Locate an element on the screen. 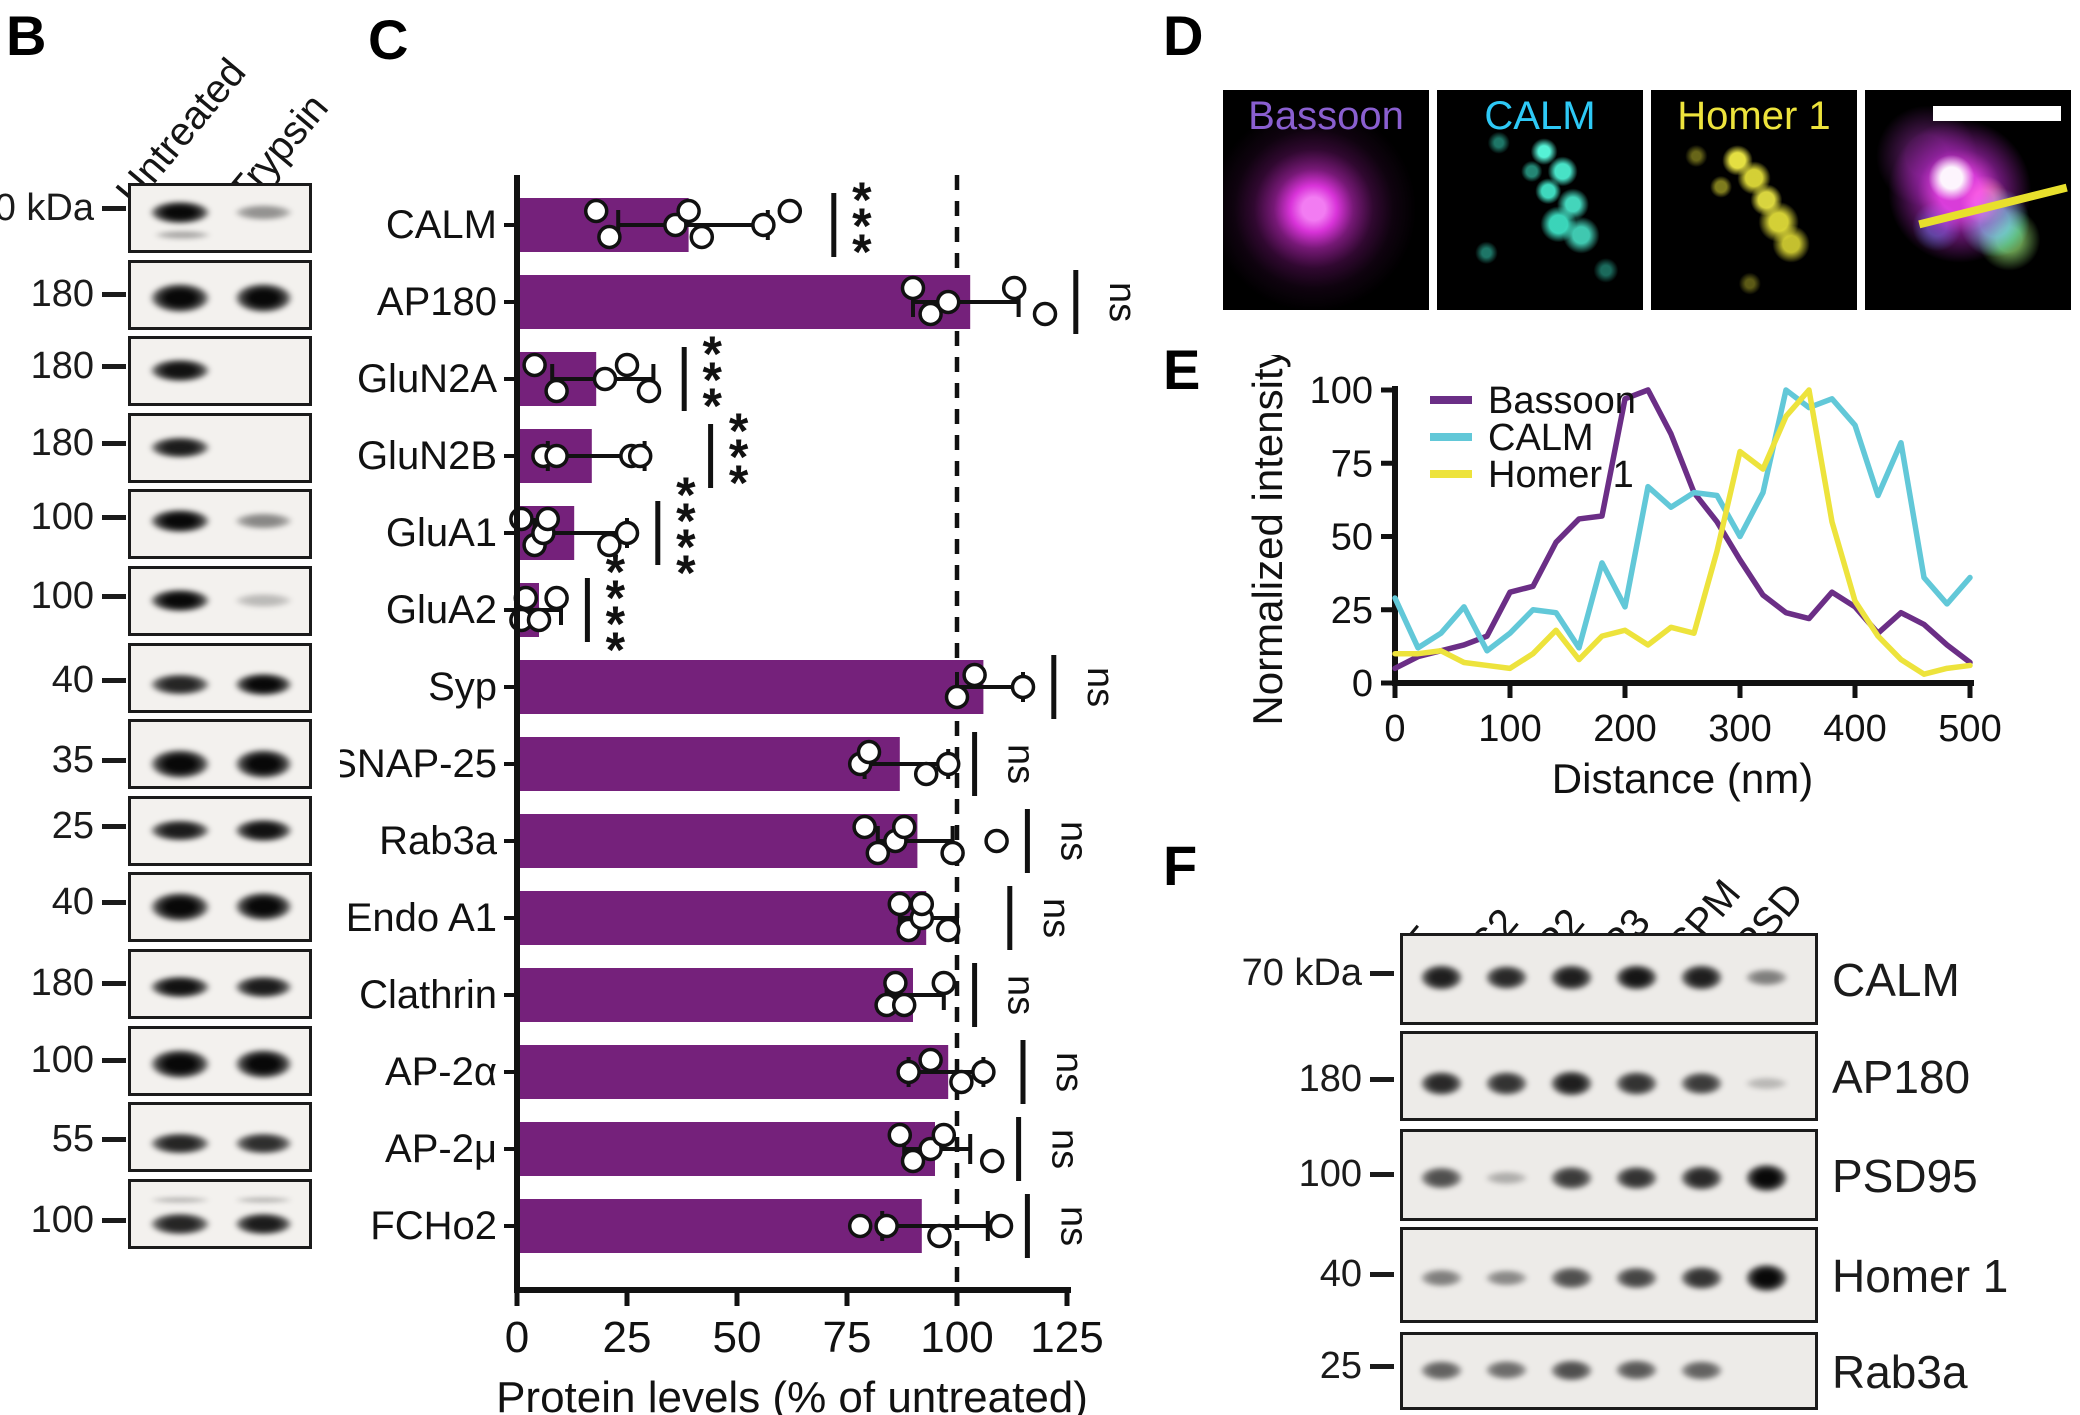  mw-marker-text: 55 is located at coordinates (72, 1139).